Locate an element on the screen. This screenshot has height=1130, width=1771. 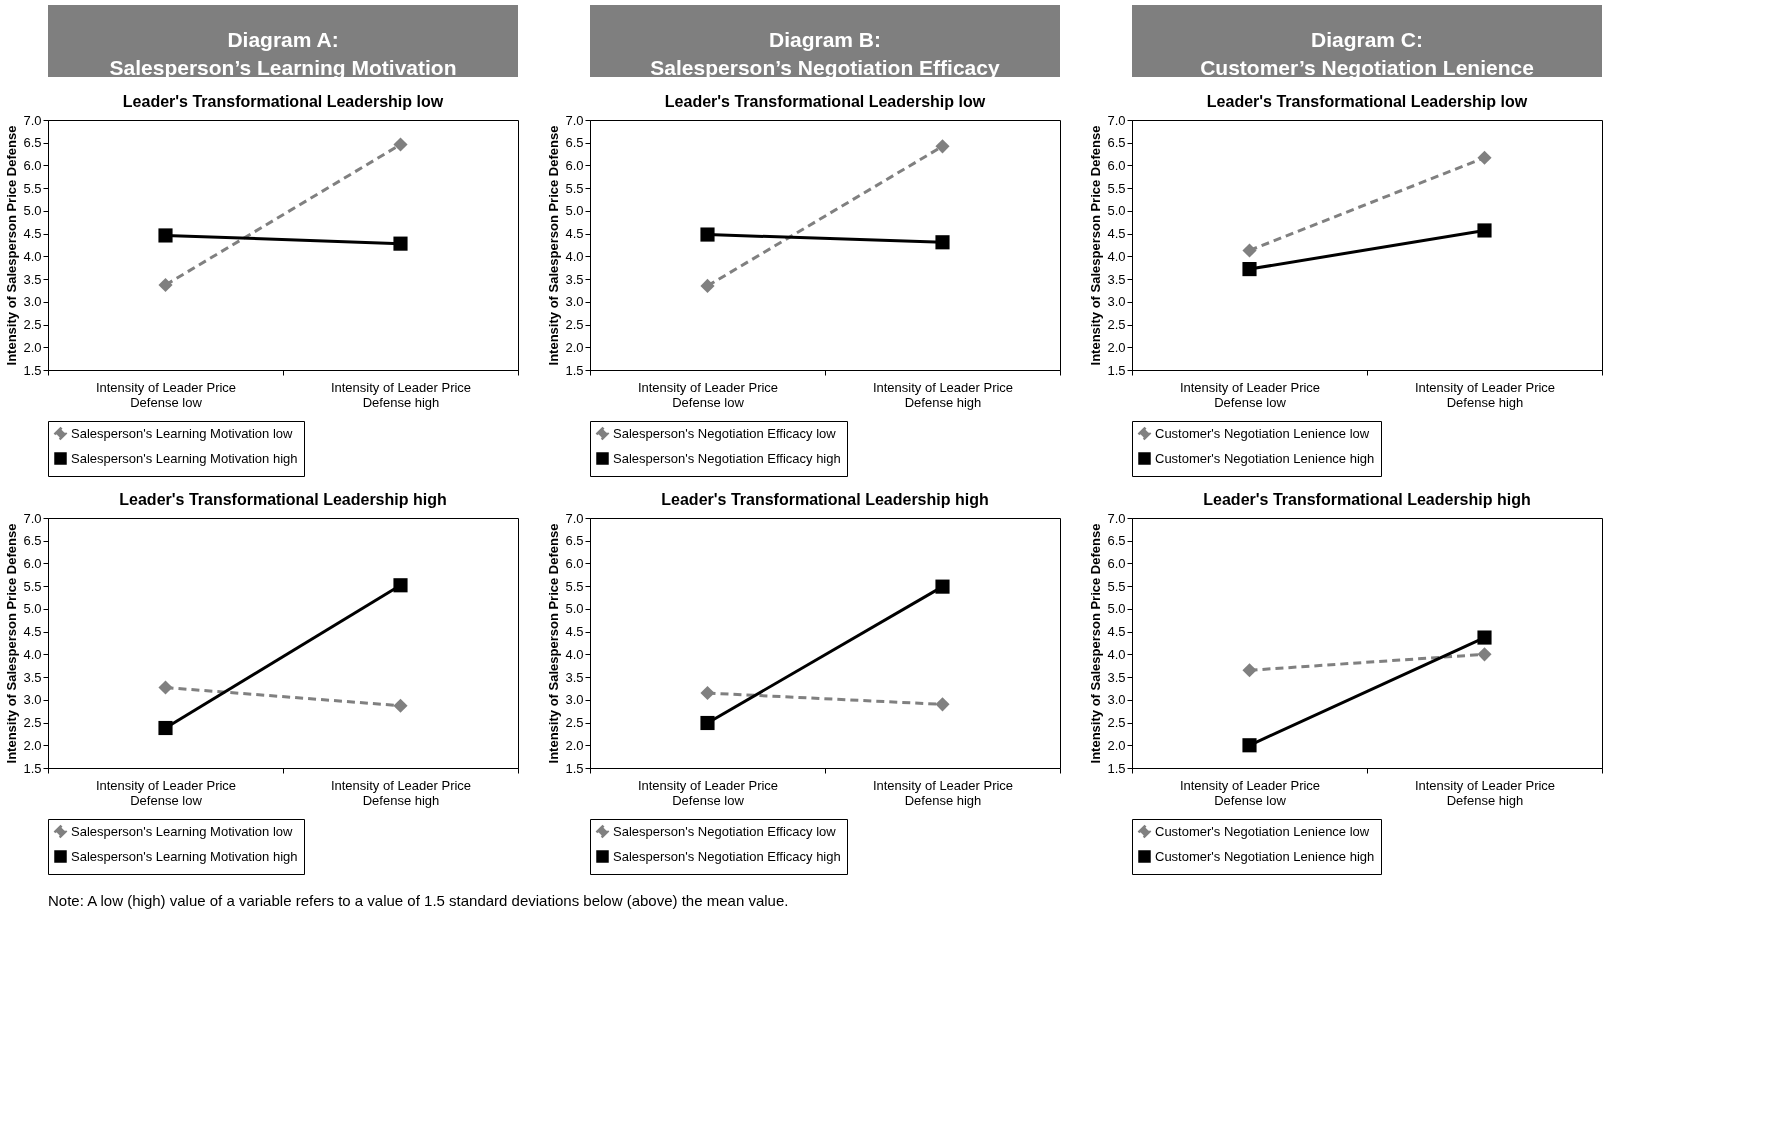
text: Diagram A: Salesperson’s Learning Motivation is located at coordinates (283, 53).